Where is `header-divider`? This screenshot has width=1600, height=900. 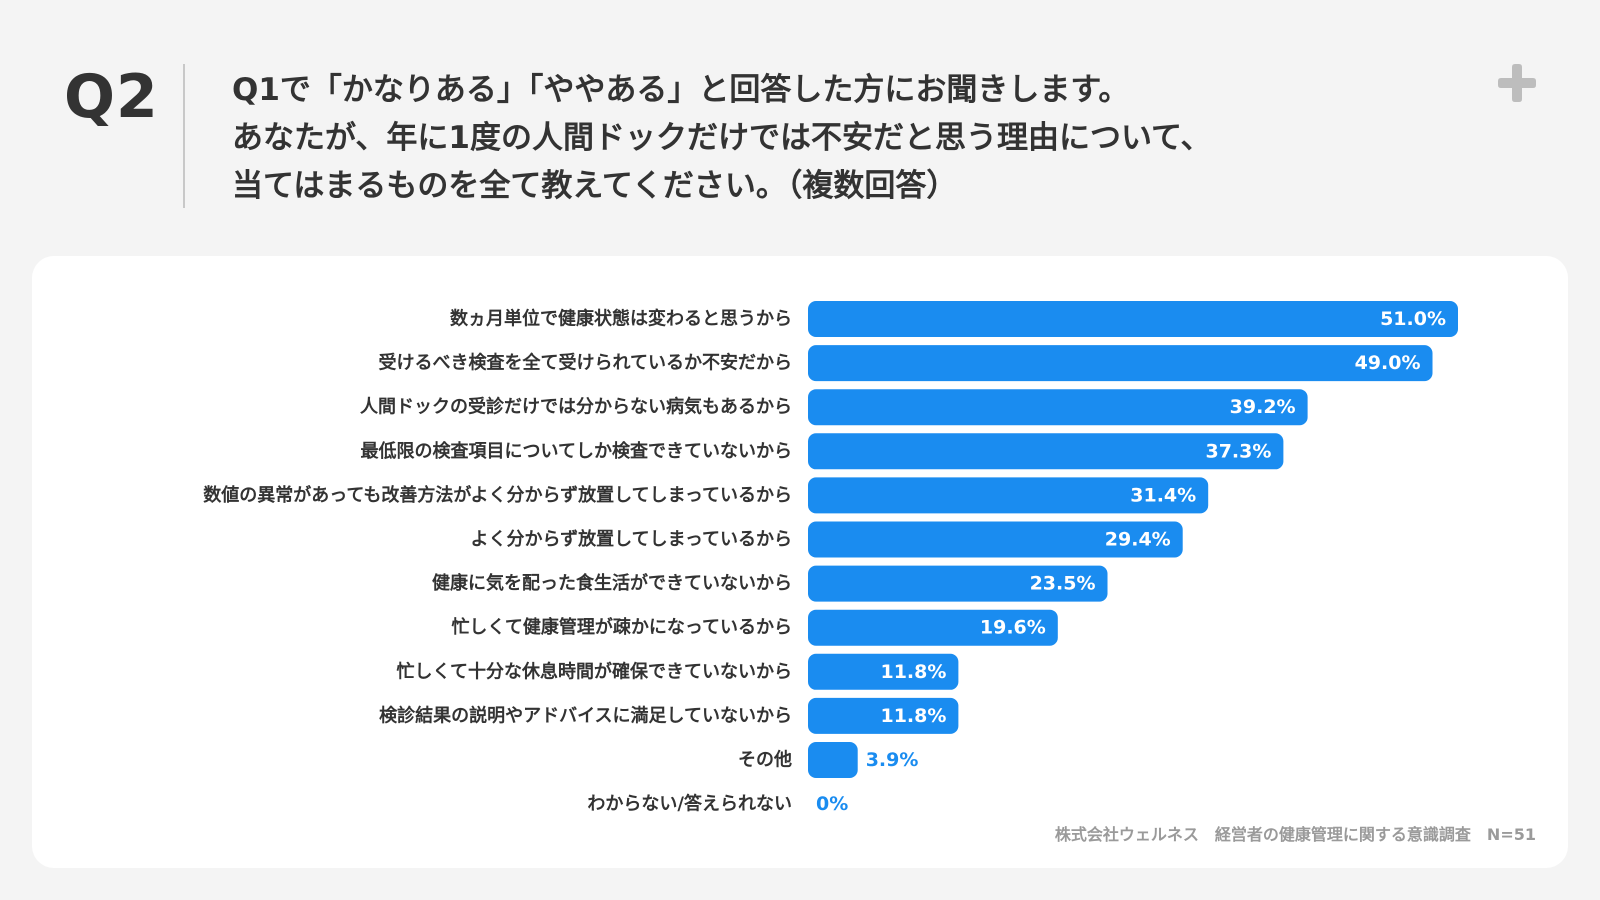
header-divider is located at coordinates (184, 136).